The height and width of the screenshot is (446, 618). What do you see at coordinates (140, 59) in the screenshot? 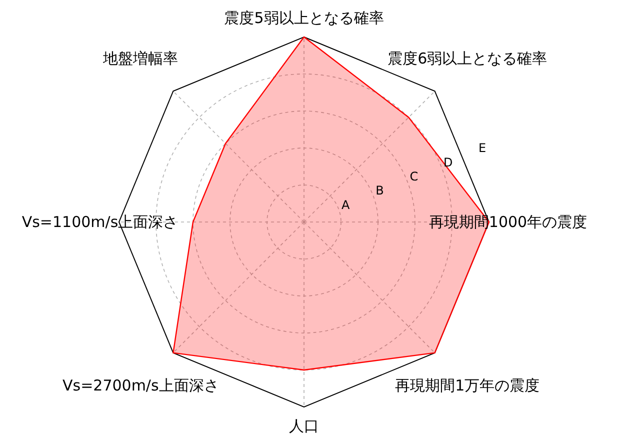
I see `spoke-label: 地盤増幅率` at bounding box center [140, 59].